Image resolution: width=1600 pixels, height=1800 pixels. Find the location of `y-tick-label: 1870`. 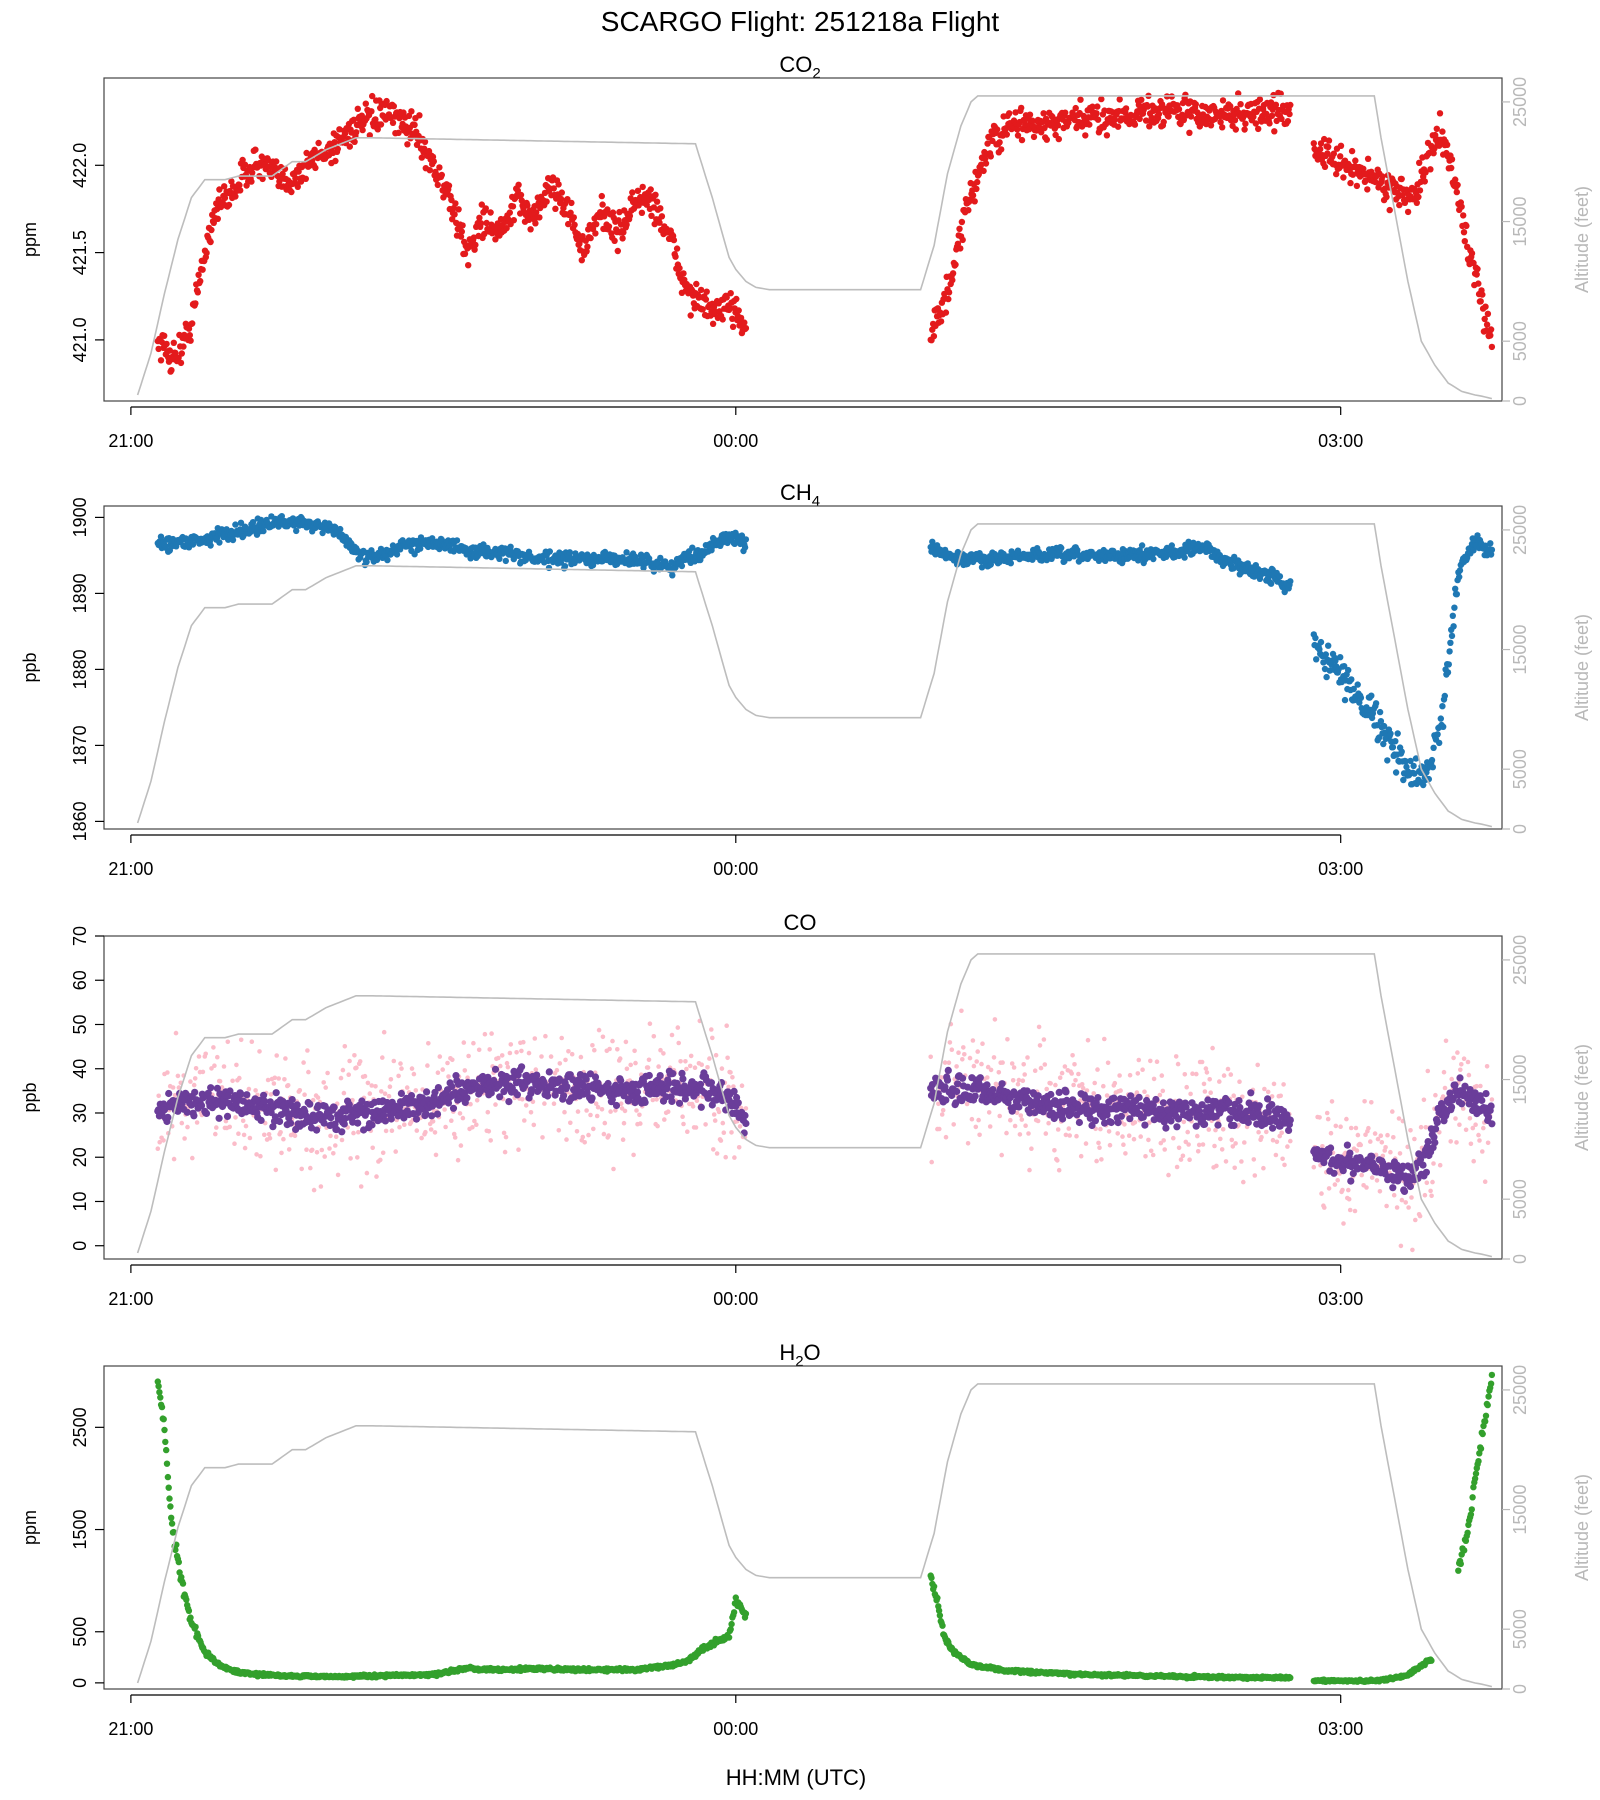

y-tick-label: 1870 is located at coordinates (80, 745).